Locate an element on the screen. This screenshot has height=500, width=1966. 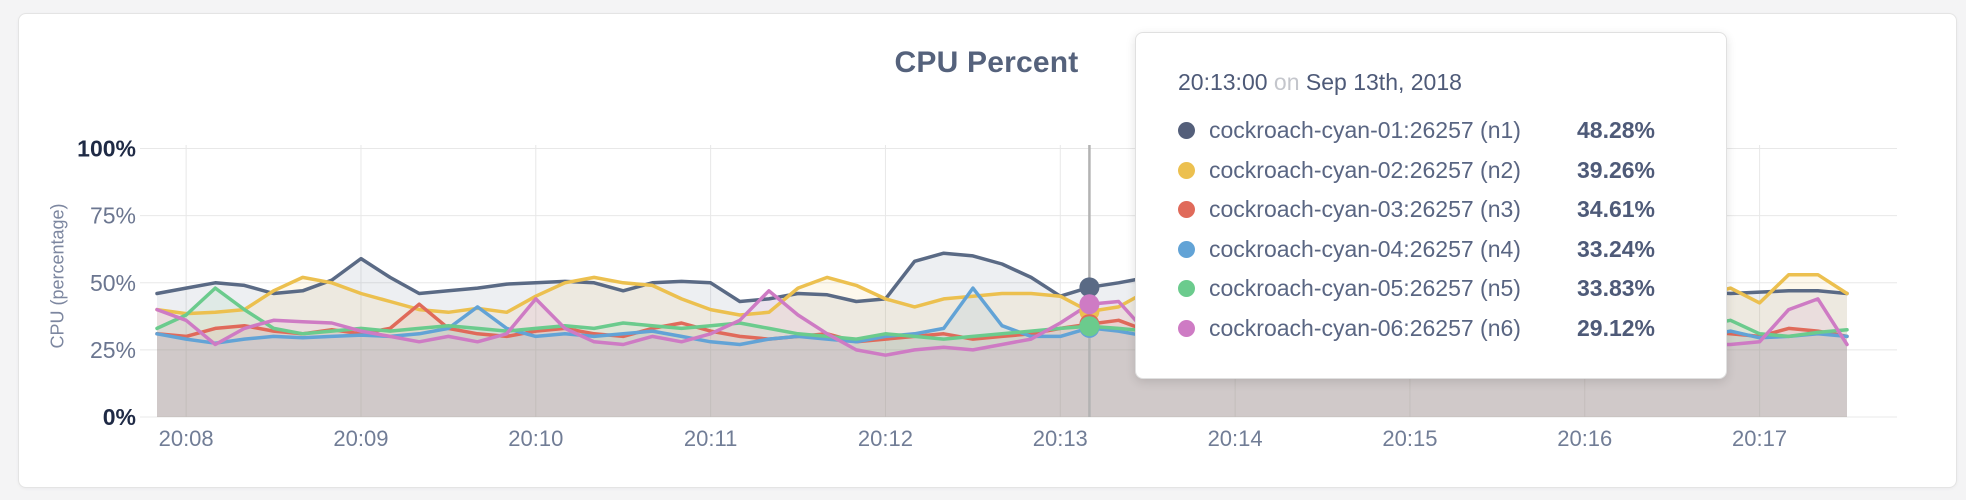
series-name: cockroach-cyan-06:26257 (n6) is located at coordinates (1365, 327).